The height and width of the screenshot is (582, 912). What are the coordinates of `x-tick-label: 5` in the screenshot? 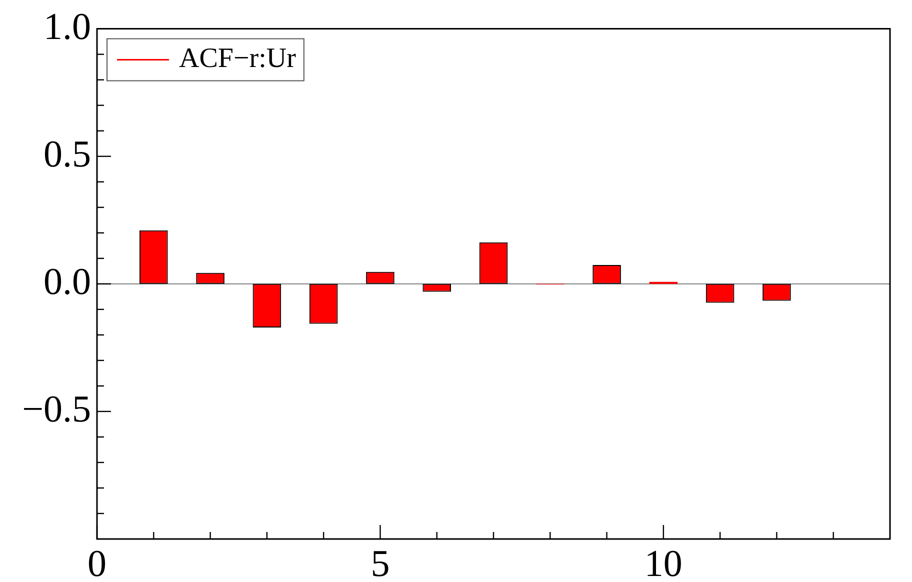 It's located at (380, 562).